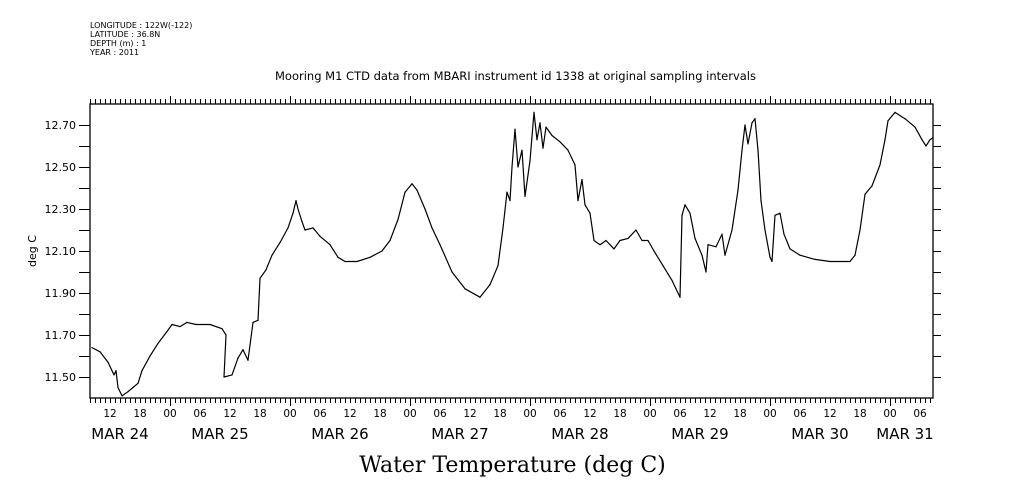 This screenshot has height=504, width=1009. Describe the element at coordinates (739, 414) in the screenshot. I see `x-tick-label: 18` at that location.